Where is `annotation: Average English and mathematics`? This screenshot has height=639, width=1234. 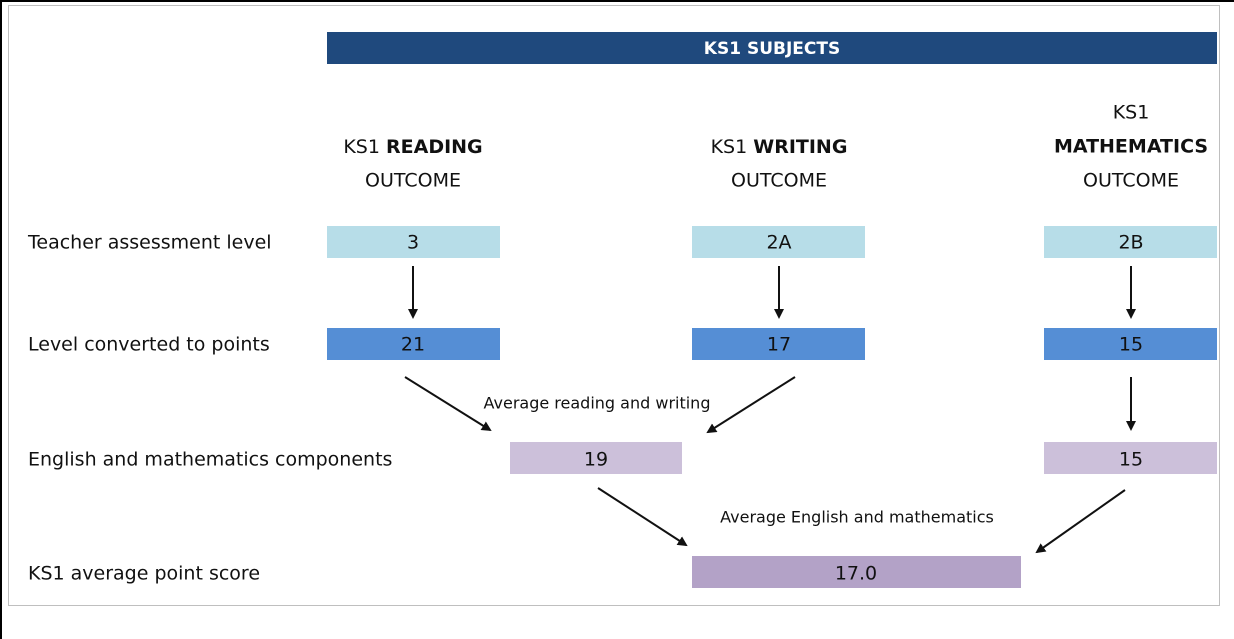 annotation: Average English and mathematics is located at coordinates (857, 517).